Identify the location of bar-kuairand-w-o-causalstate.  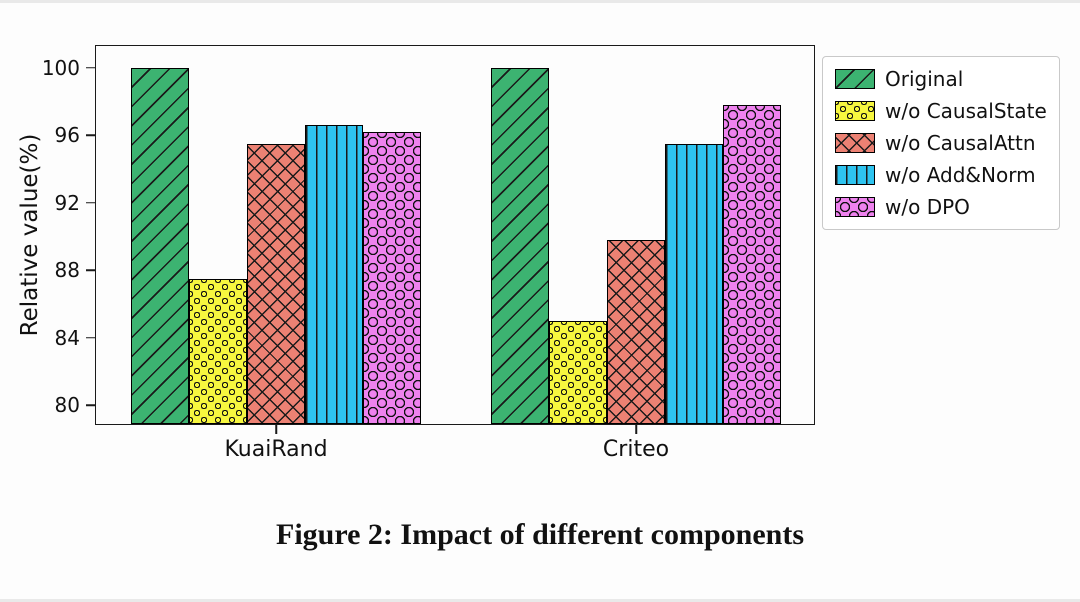
(218, 351).